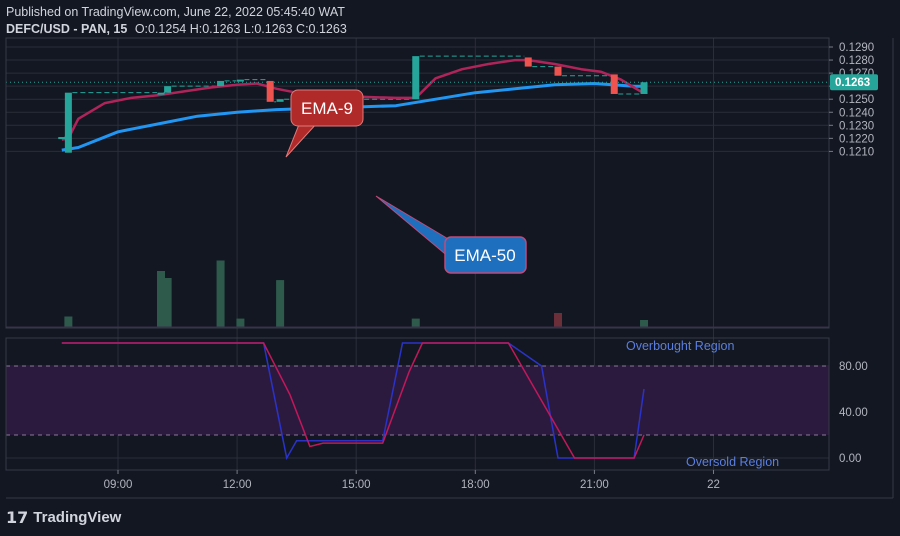 The image size is (900, 536). Describe the element at coordinates (853, 367) in the screenshot. I see `stoch-tick-label: 80.00` at that location.